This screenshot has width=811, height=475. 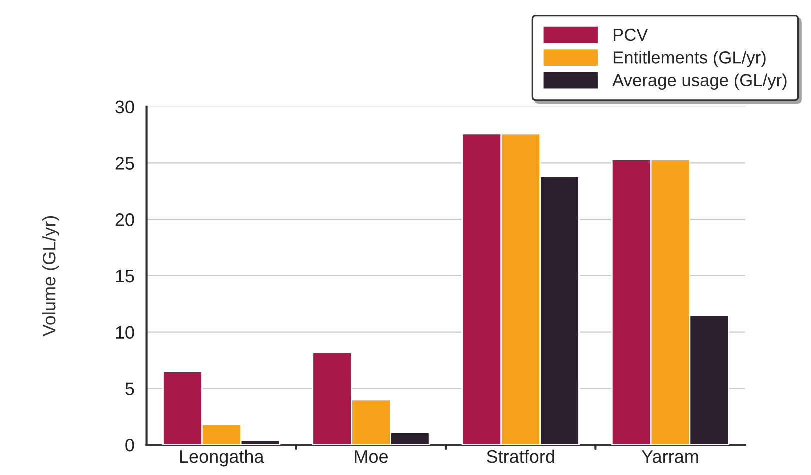 I want to click on y-axis-title: Volume (GL/yr), so click(x=51, y=276).